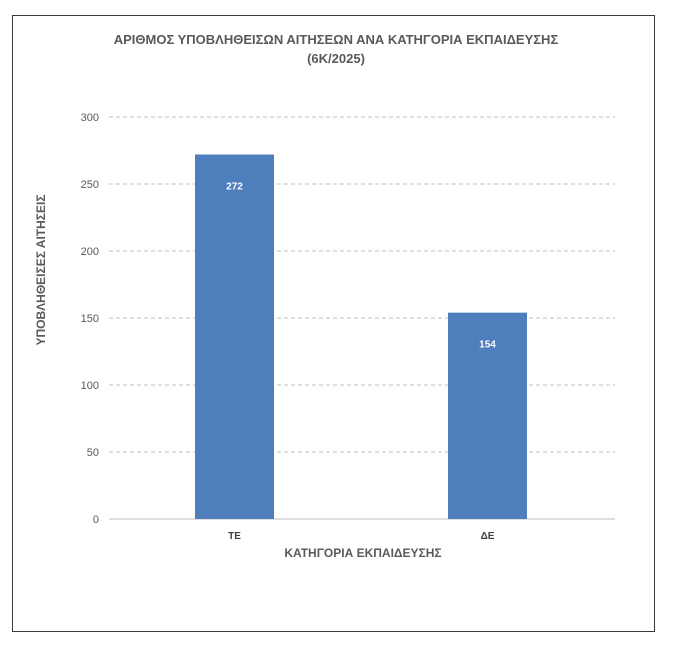  I want to click on chart-title-line2: (6Κ/2025), so click(336, 58).